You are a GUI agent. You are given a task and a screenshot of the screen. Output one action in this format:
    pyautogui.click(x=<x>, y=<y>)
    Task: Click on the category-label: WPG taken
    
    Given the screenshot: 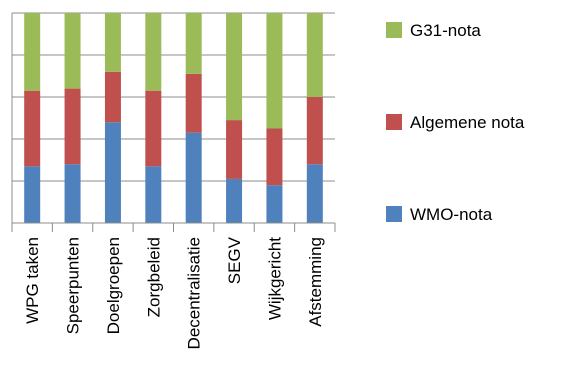 What is the action you would take?
    pyautogui.click(x=32, y=280)
    